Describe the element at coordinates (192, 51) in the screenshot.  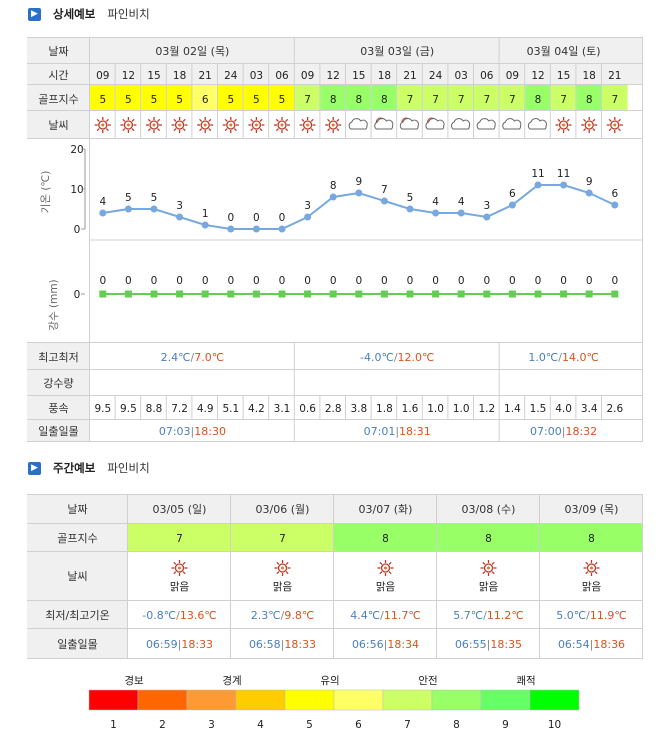
I see `day-header-1: 03월 02일 (목)` at that location.